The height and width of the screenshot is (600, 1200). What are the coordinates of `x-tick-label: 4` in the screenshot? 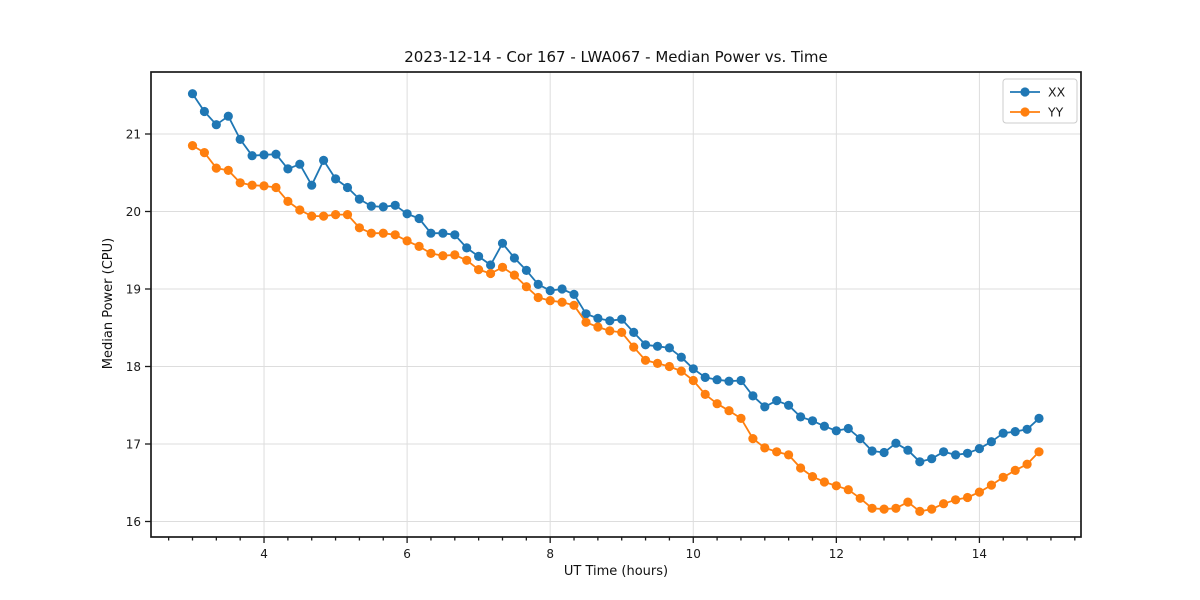 It's located at (264, 554).